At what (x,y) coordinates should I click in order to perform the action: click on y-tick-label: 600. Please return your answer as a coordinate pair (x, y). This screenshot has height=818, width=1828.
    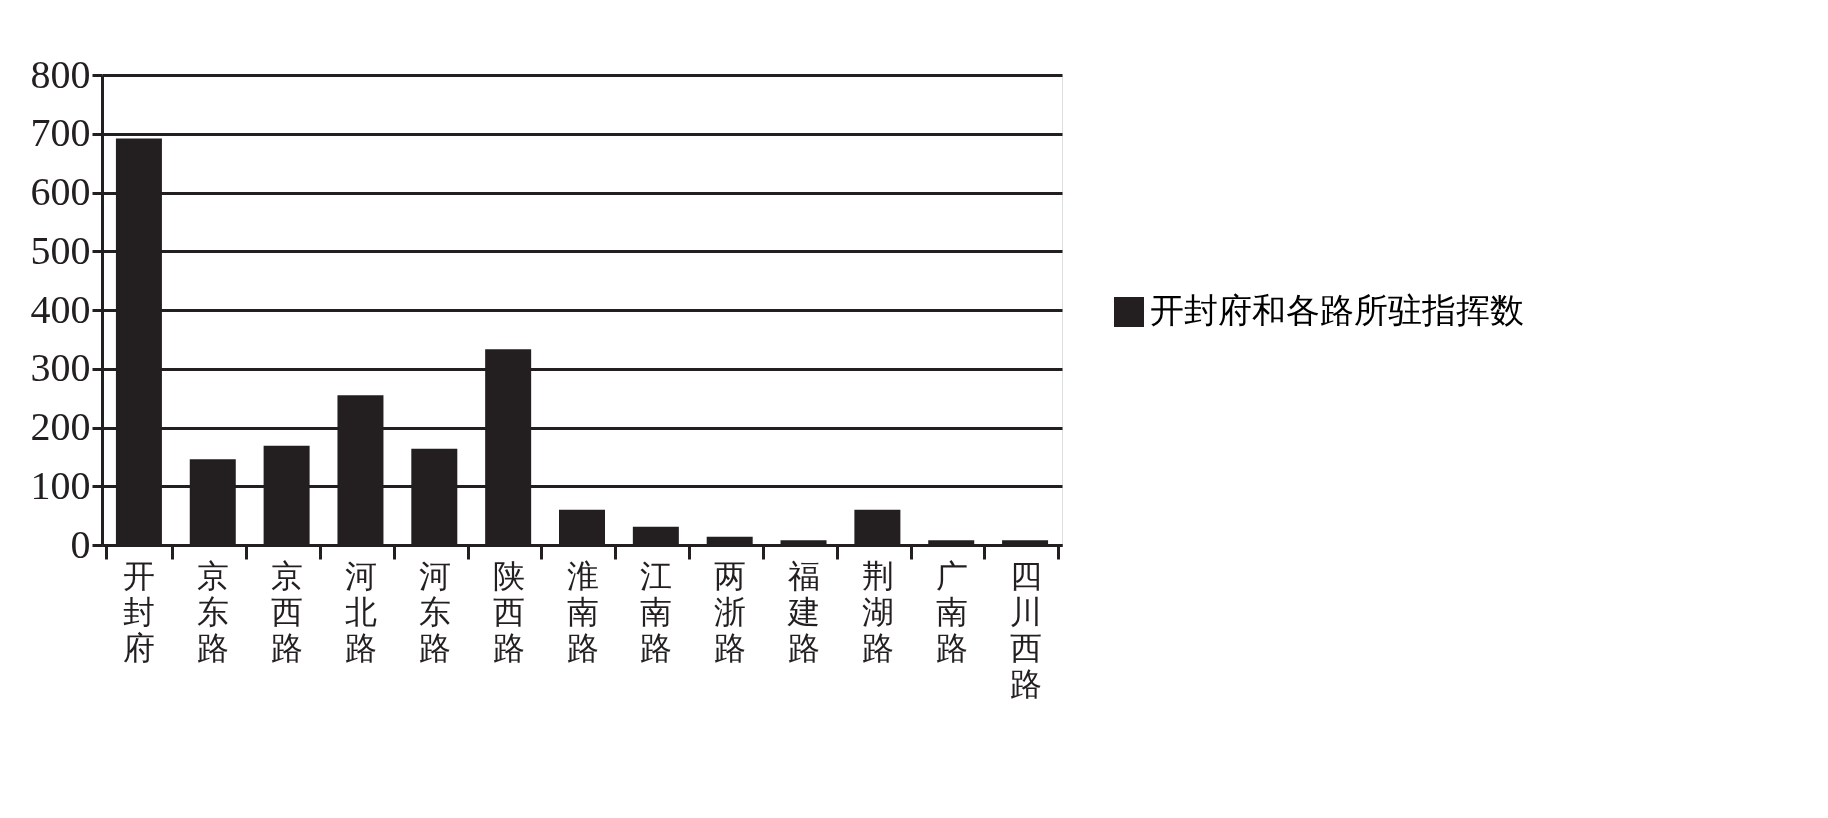
    Looking at the image, I should click on (60, 191).